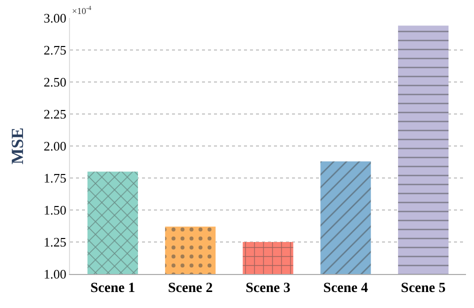 The image size is (474, 308). I want to click on x-tick-label: Scene 4, so click(345, 288).